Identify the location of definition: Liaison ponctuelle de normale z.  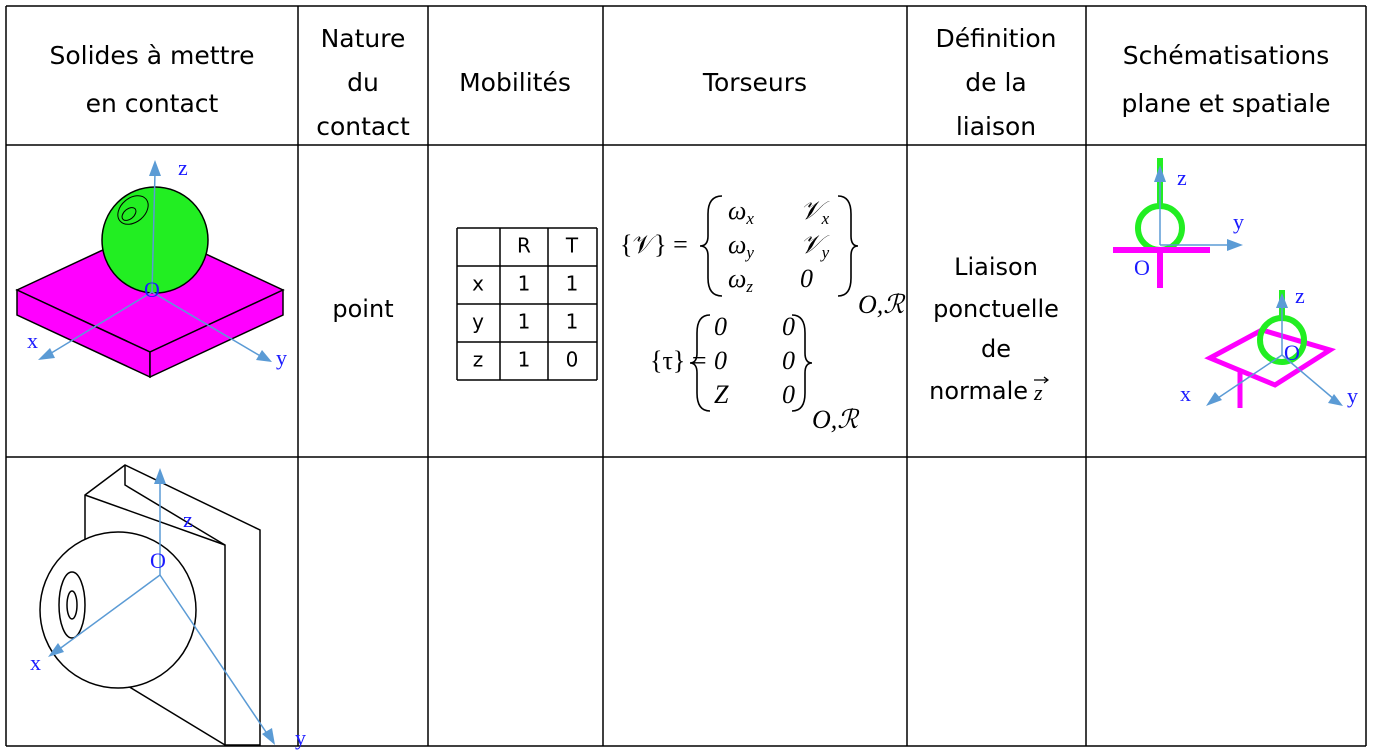
(994, 329).